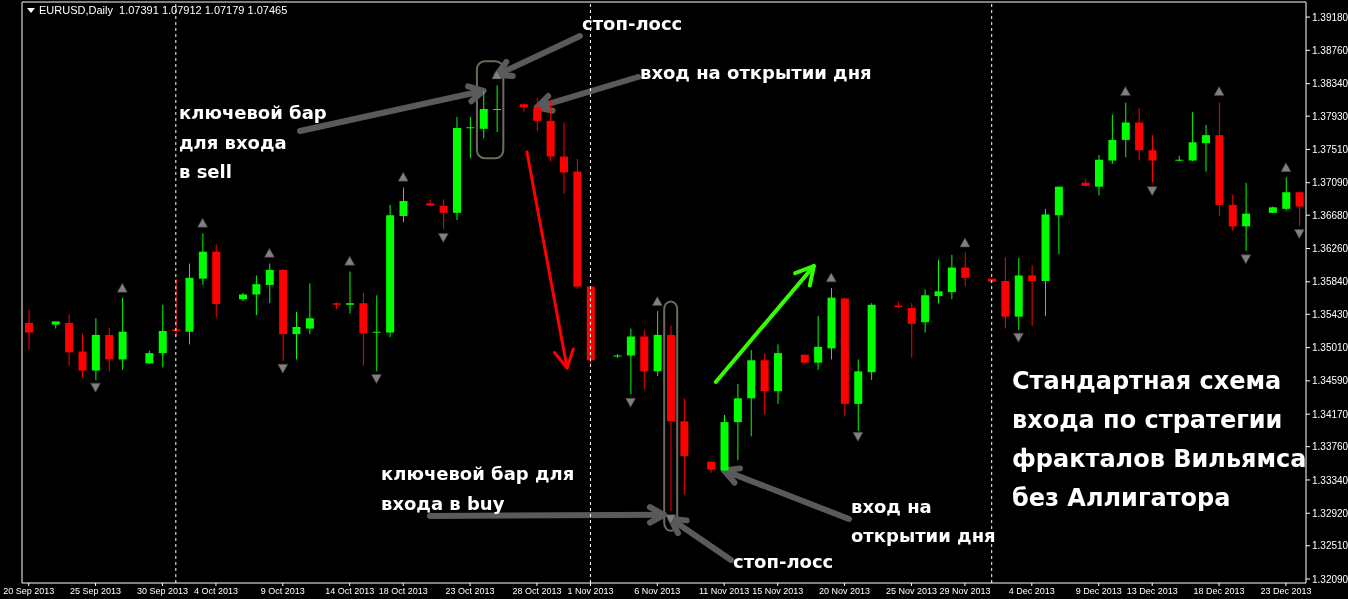 The width and height of the screenshot is (1348, 599). Describe the element at coordinates (1330, 249) in the screenshot. I see `y-tick-label: 1.36260` at that location.